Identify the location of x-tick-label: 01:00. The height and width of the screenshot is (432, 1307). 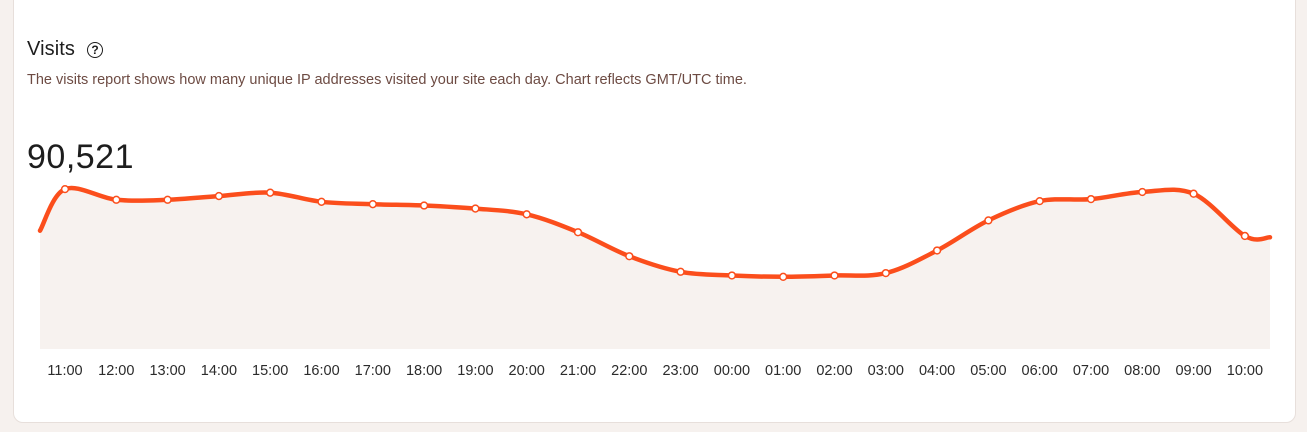
(783, 371).